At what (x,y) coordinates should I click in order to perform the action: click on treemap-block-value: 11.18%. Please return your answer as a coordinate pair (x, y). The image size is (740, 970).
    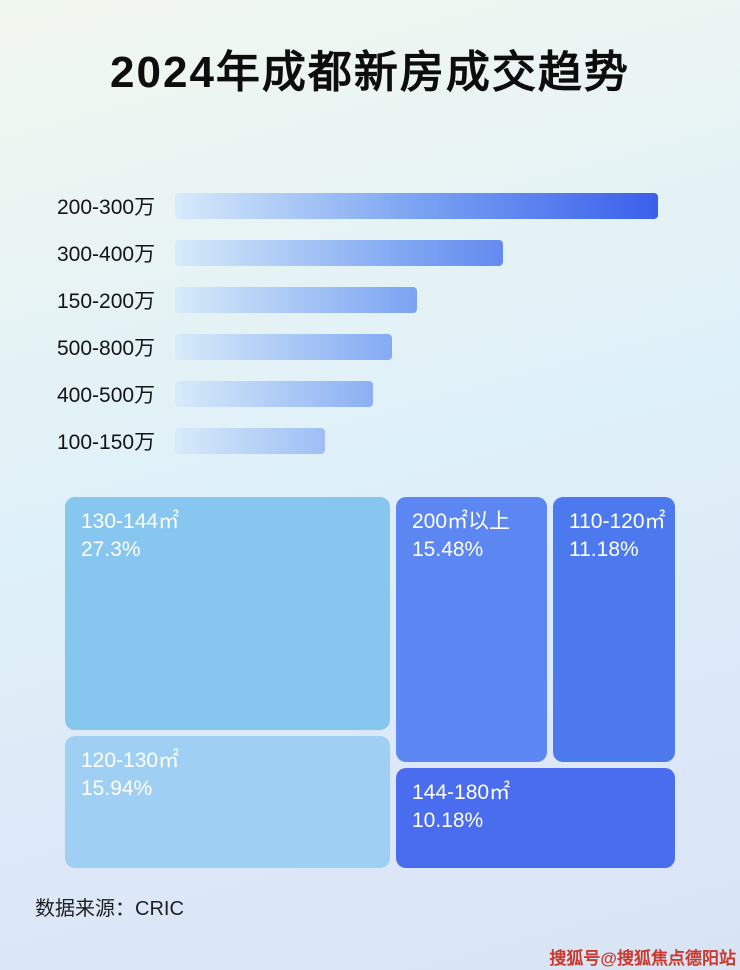
    Looking at the image, I should click on (604, 550).